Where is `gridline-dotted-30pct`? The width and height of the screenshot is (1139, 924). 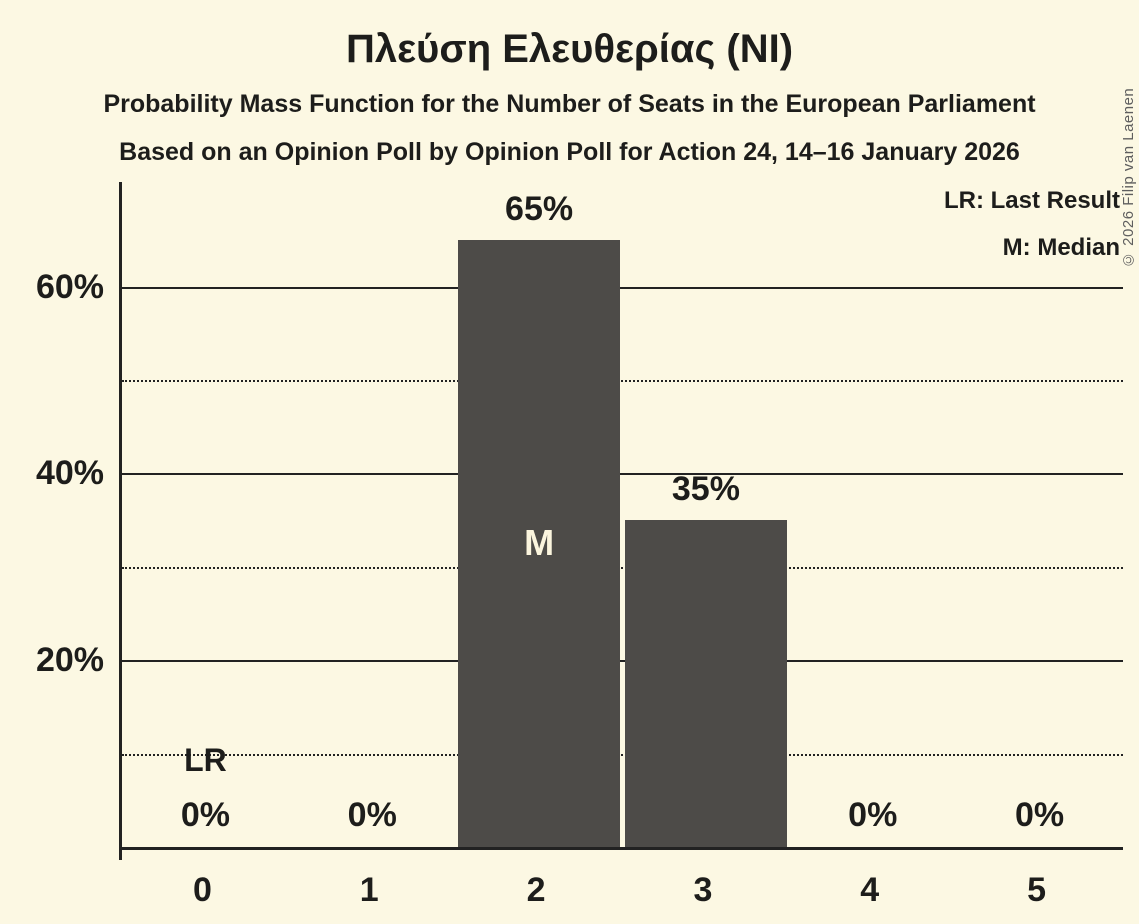 gridline-dotted-30pct is located at coordinates (622, 567).